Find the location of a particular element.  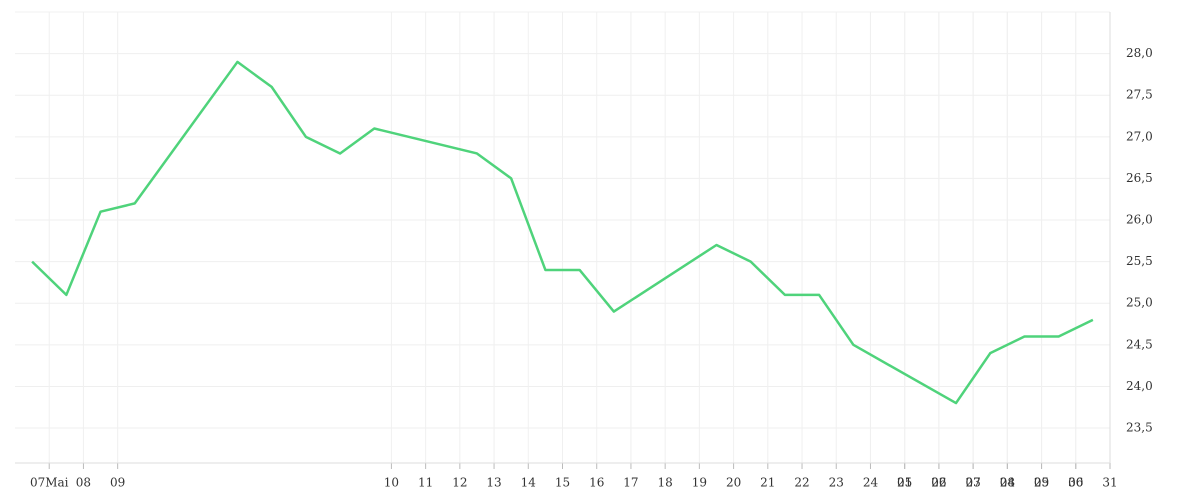

x-tick-label: 28 is located at coordinates (1007, 483).